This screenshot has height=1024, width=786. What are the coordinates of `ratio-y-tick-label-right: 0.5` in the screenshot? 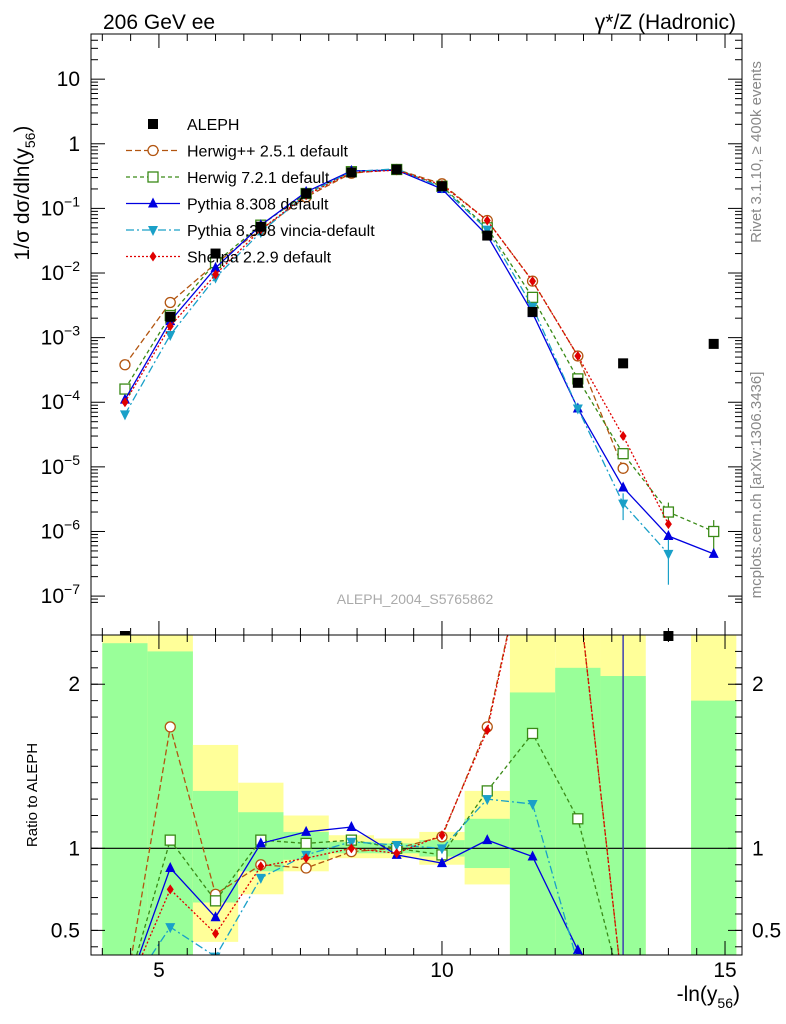 It's located at (766, 930).